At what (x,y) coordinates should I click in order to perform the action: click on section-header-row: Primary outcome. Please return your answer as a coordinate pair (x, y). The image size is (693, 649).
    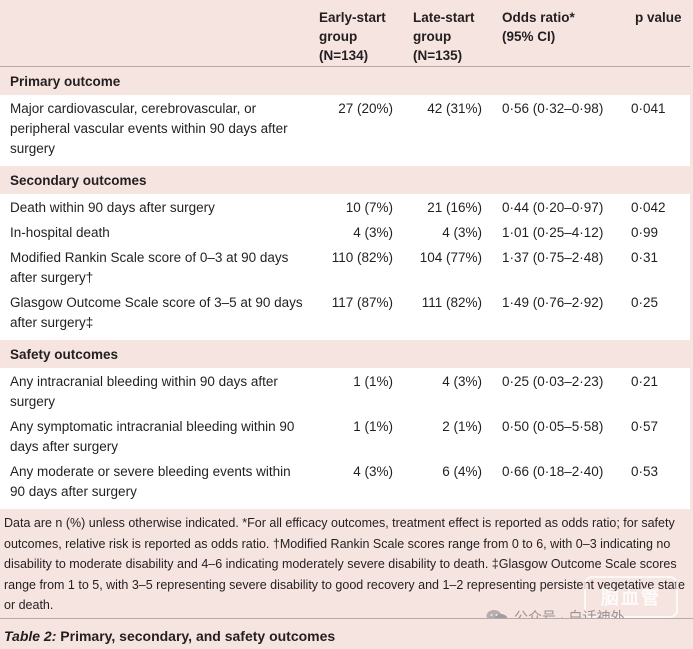
    Looking at the image, I should click on (345, 80).